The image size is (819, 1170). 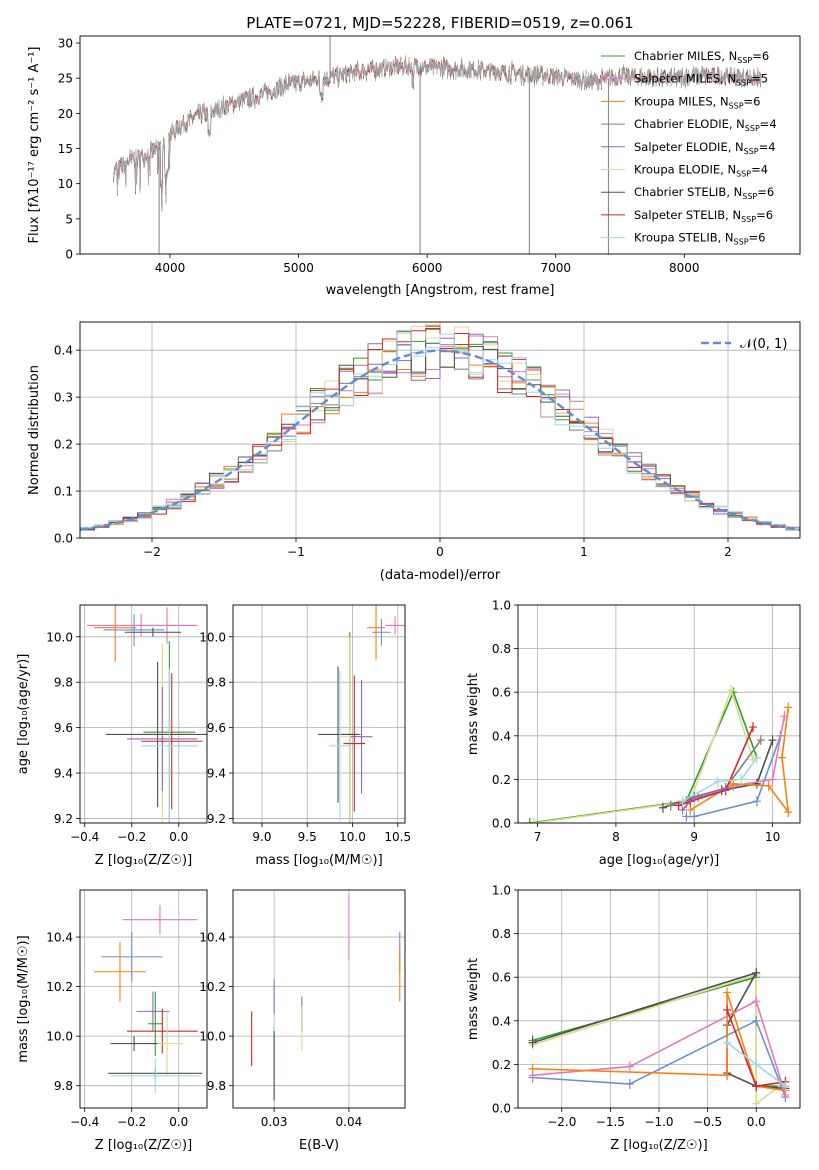 I want to click on legend-entry: Salpeter STELIB, NSSP=6, so click(x=703, y=216).